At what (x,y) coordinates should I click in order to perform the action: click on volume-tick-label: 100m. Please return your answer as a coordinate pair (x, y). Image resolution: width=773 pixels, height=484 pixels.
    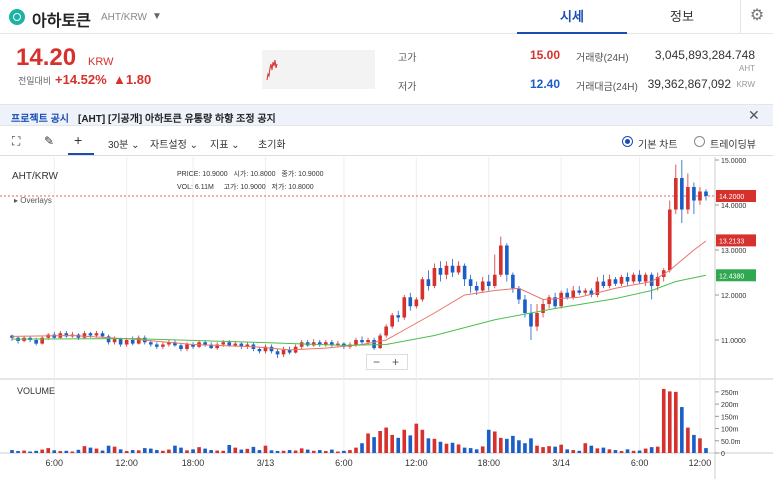
    Looking at the image, I should click on (730, 430).